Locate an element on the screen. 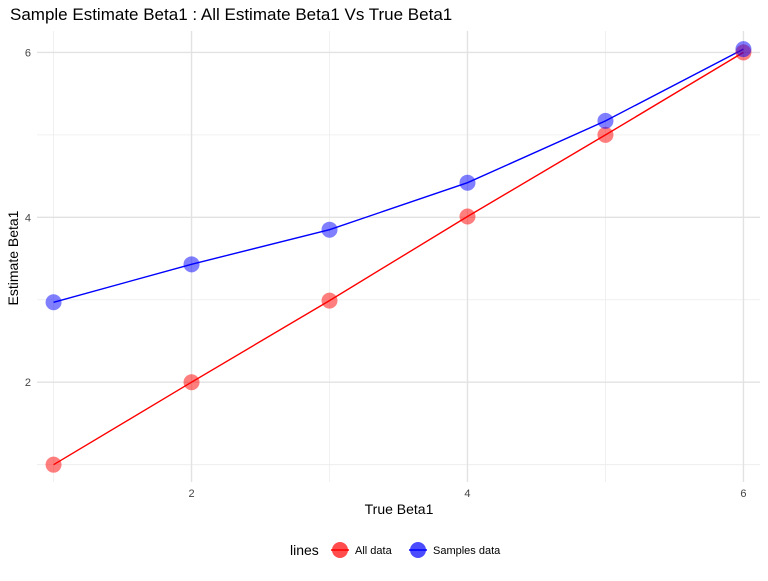 Image resolution: width=768 pixels, height=581 pixels. x-tick-label: 4 is located at coordinates (467, 494).